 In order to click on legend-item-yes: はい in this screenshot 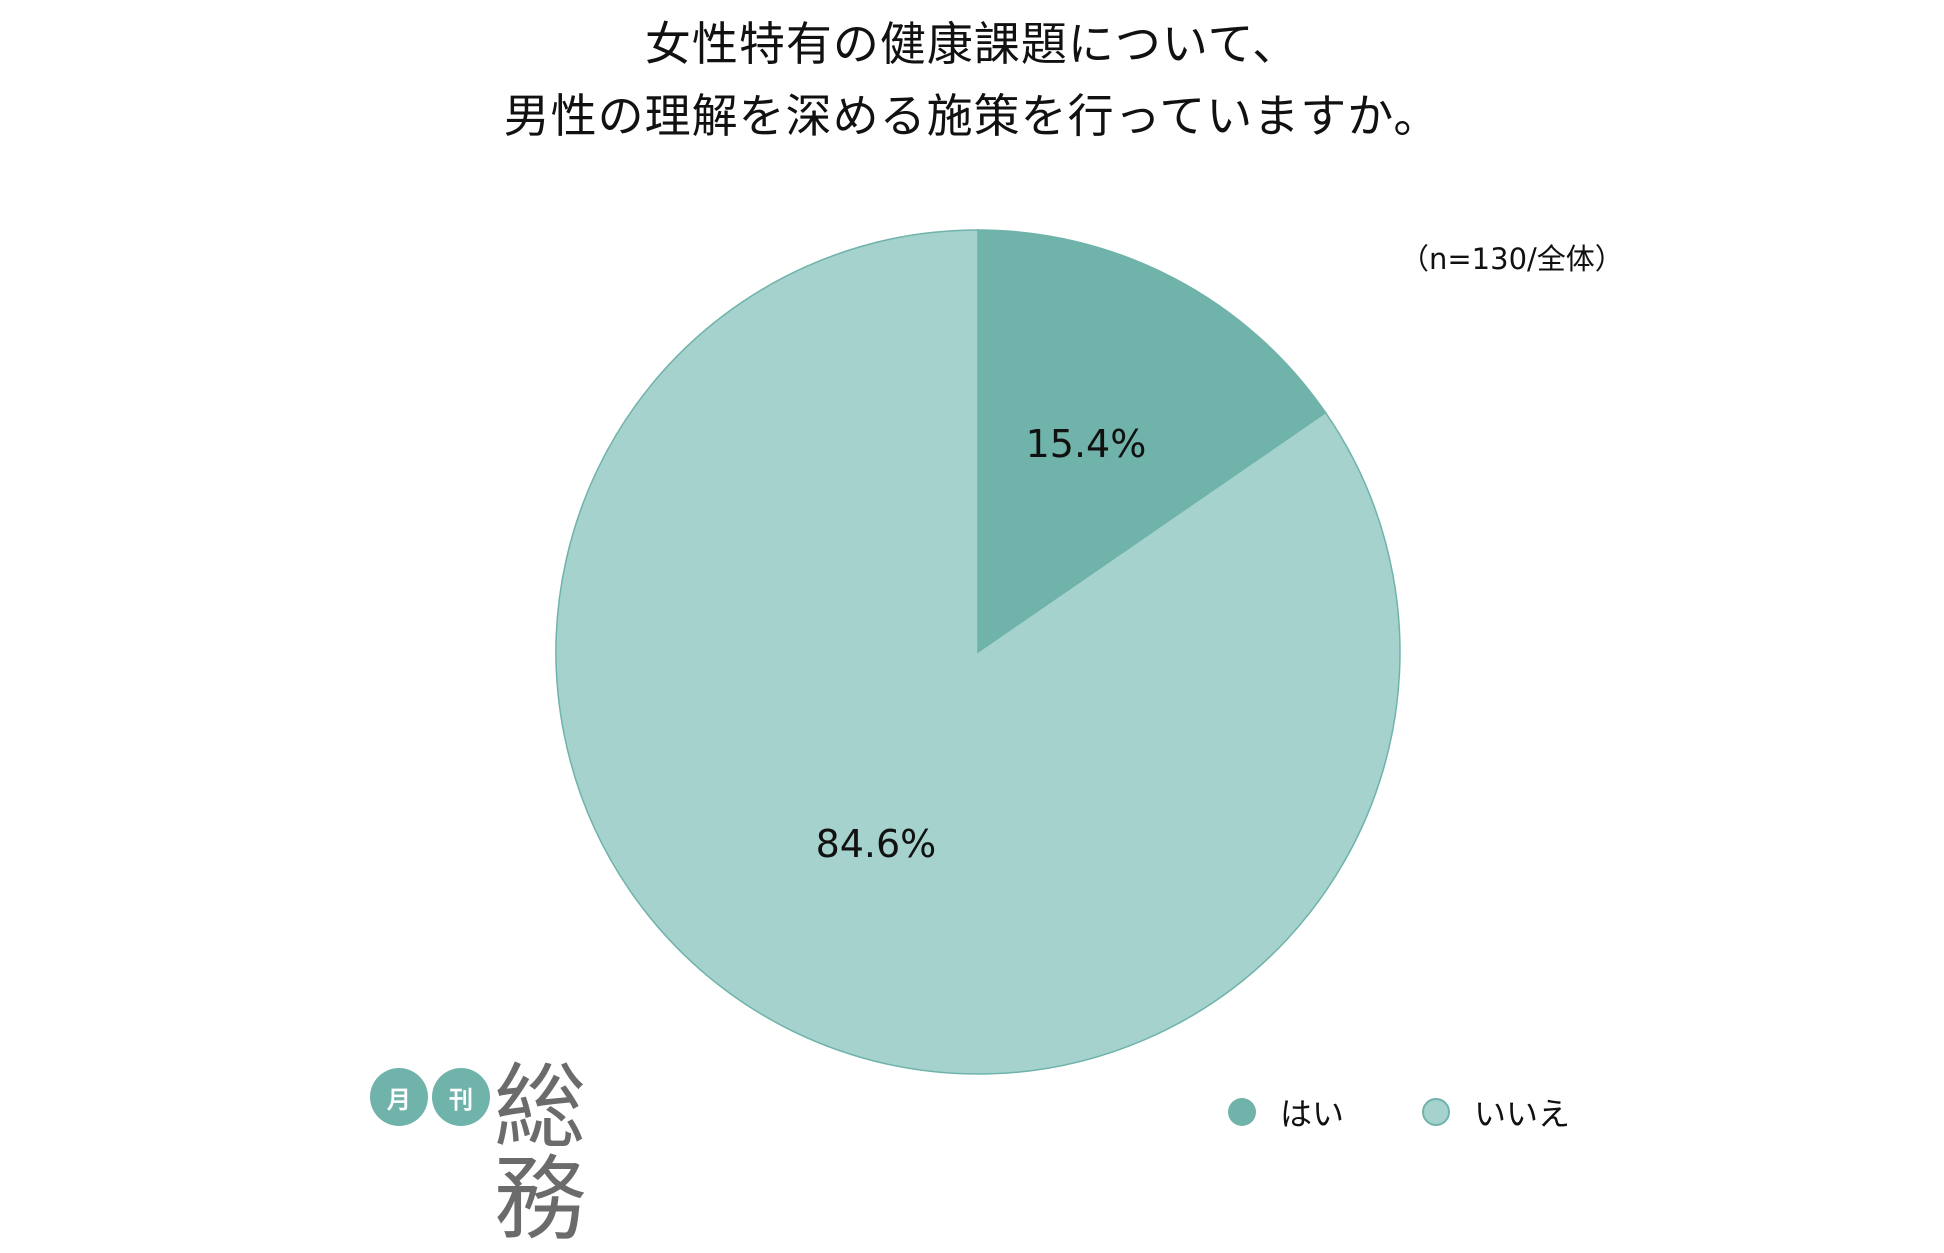, I will do `click(1286, 1112)`.